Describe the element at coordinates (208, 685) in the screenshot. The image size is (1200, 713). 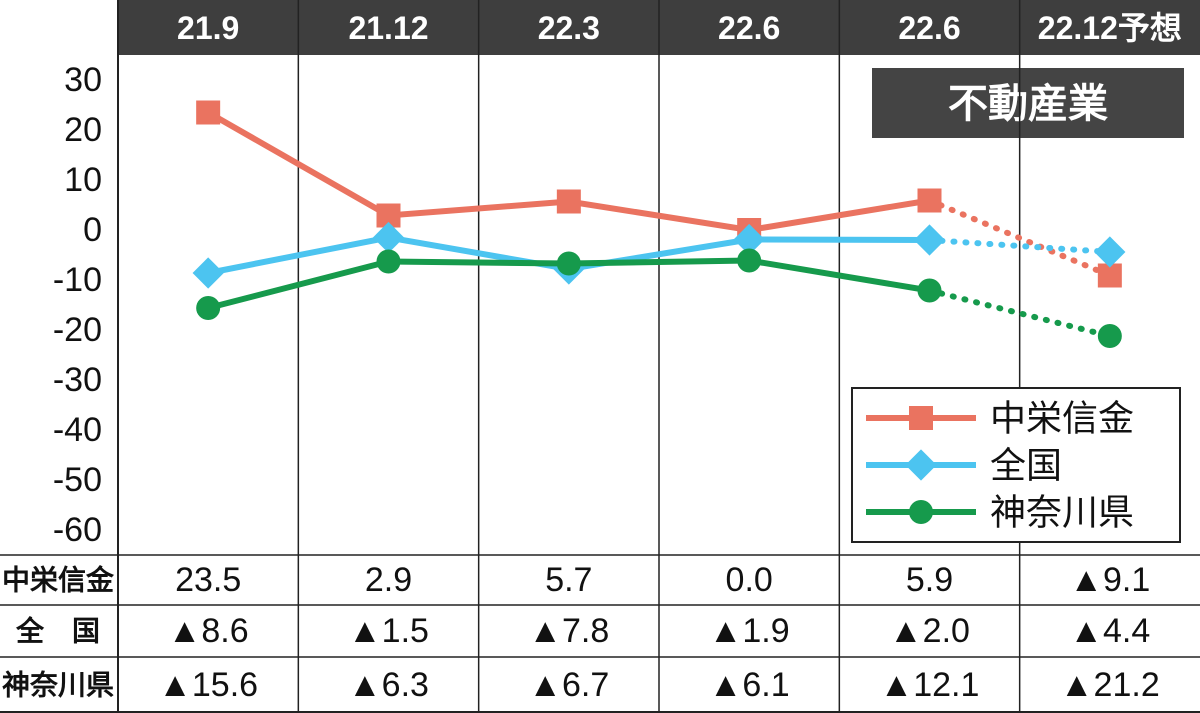
I see `table-cell: ▲15.6` at that location.